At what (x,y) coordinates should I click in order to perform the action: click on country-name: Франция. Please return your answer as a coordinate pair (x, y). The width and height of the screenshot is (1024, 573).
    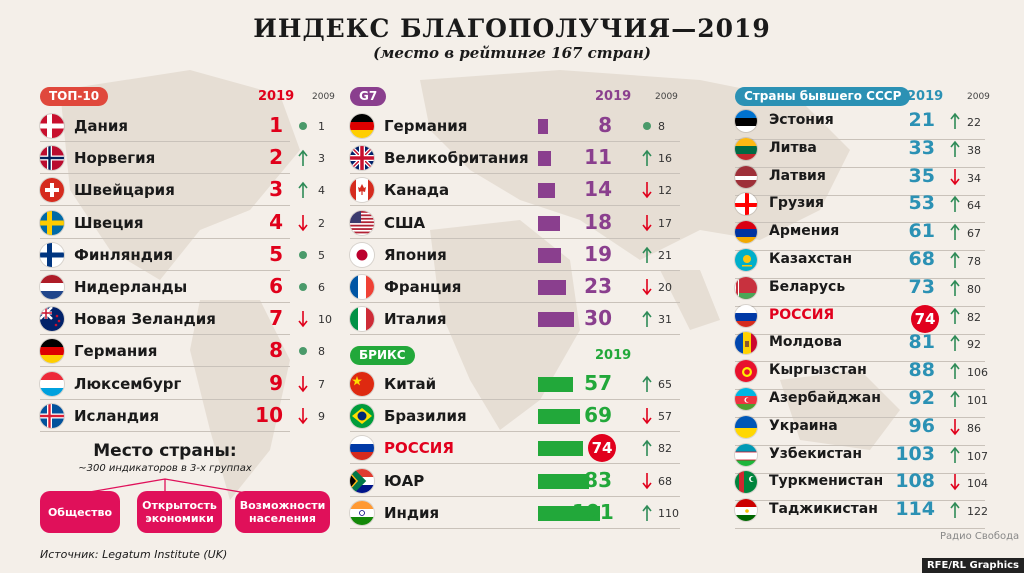
    Looking at the image, I should click on (423, 287).